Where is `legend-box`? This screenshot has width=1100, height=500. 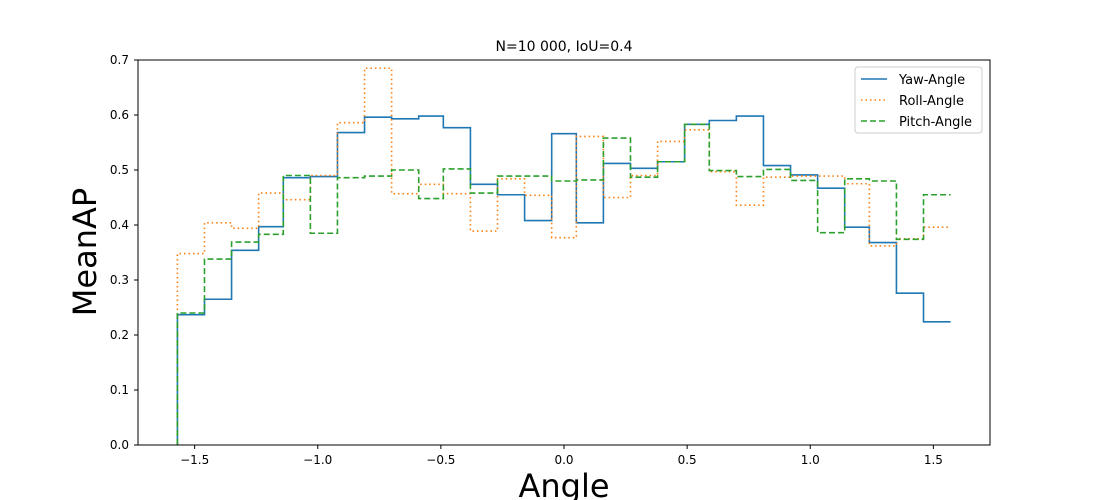 legend-box is located at coordinates (918, 100).